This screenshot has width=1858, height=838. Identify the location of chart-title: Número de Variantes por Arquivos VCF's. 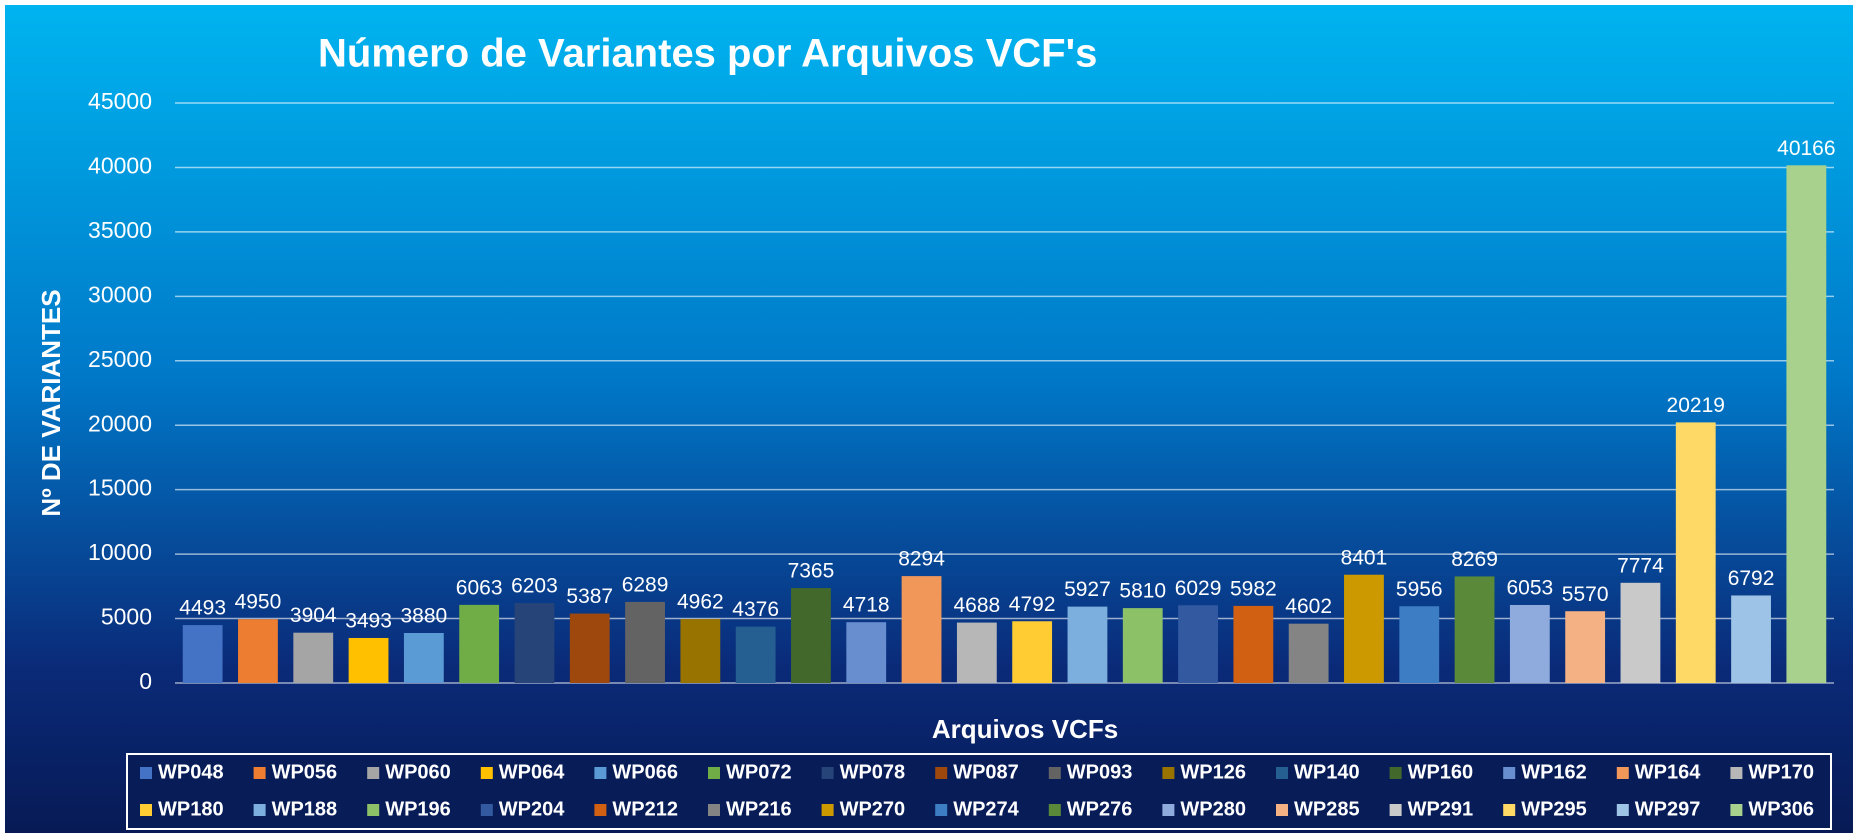
(707, 54).